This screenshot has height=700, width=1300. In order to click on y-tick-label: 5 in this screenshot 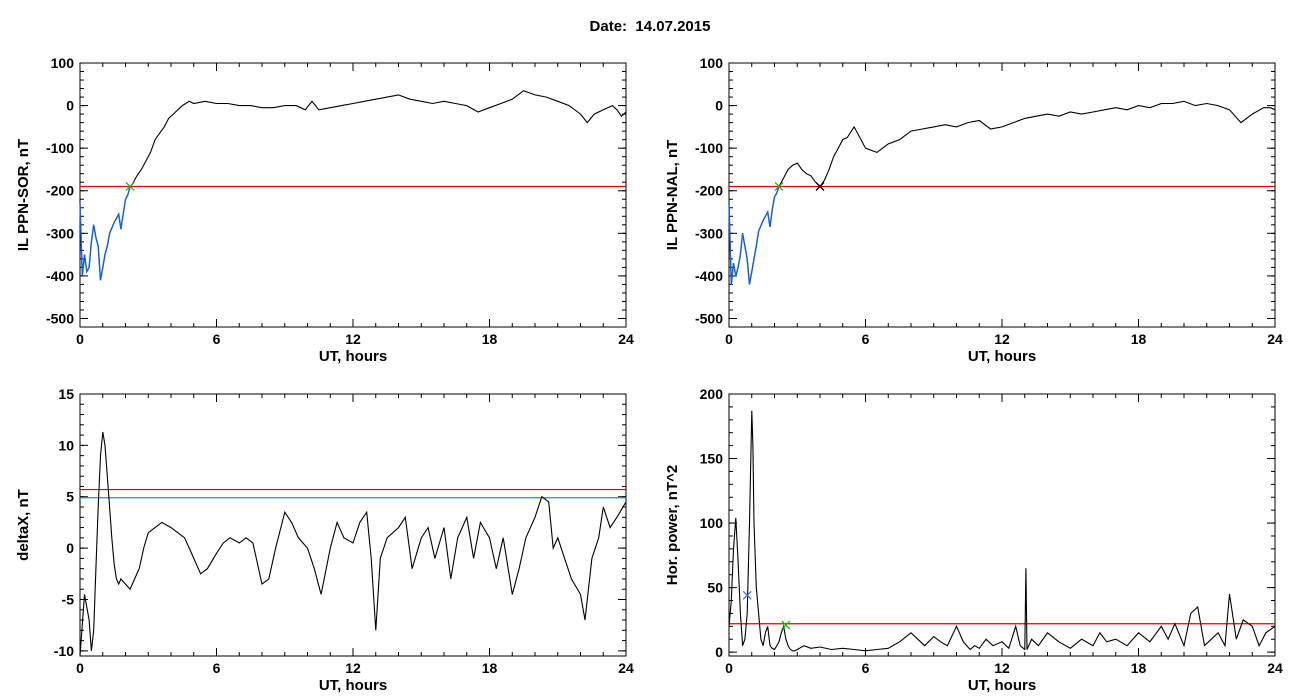, I will do `click(70, 497)`.